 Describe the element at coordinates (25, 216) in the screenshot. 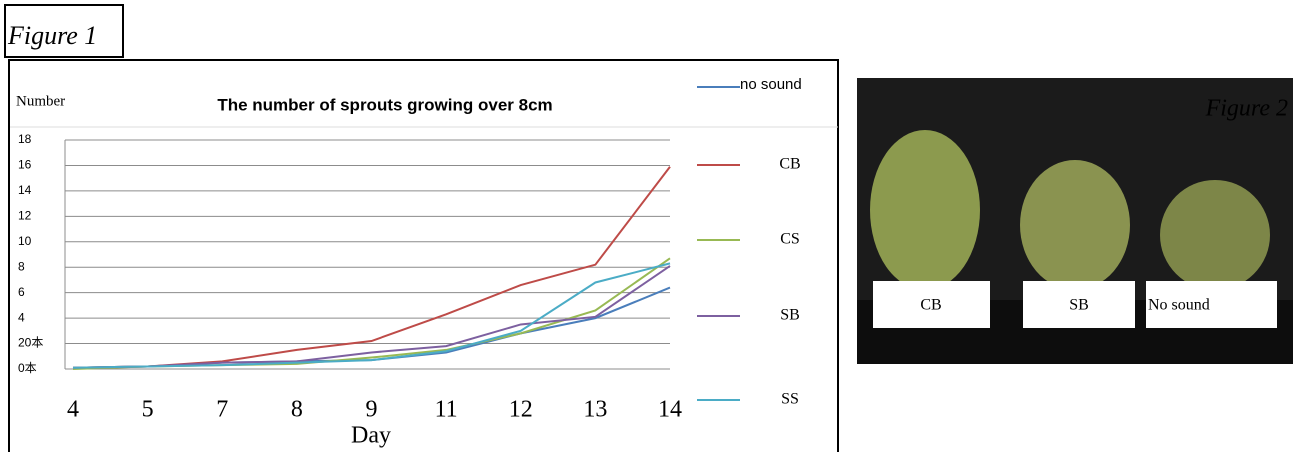

I see `y-tick-label: 12` at that location.